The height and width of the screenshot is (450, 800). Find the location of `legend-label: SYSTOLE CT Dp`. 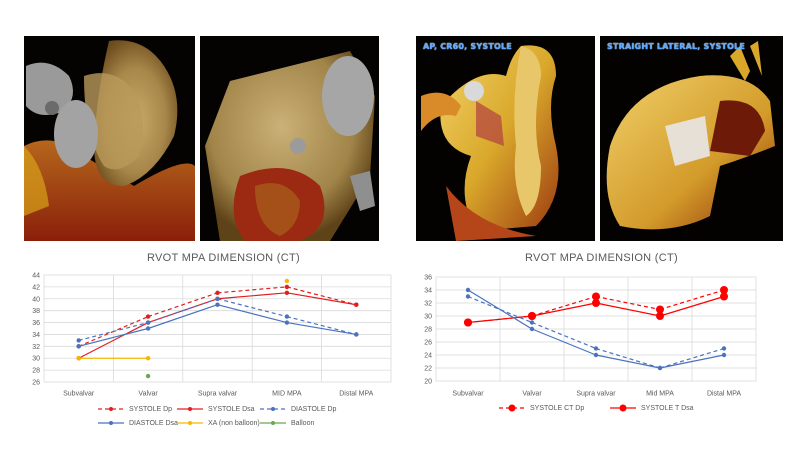

legend-label: SYSTOLE CT Dp is located at coordinates (557, 408).